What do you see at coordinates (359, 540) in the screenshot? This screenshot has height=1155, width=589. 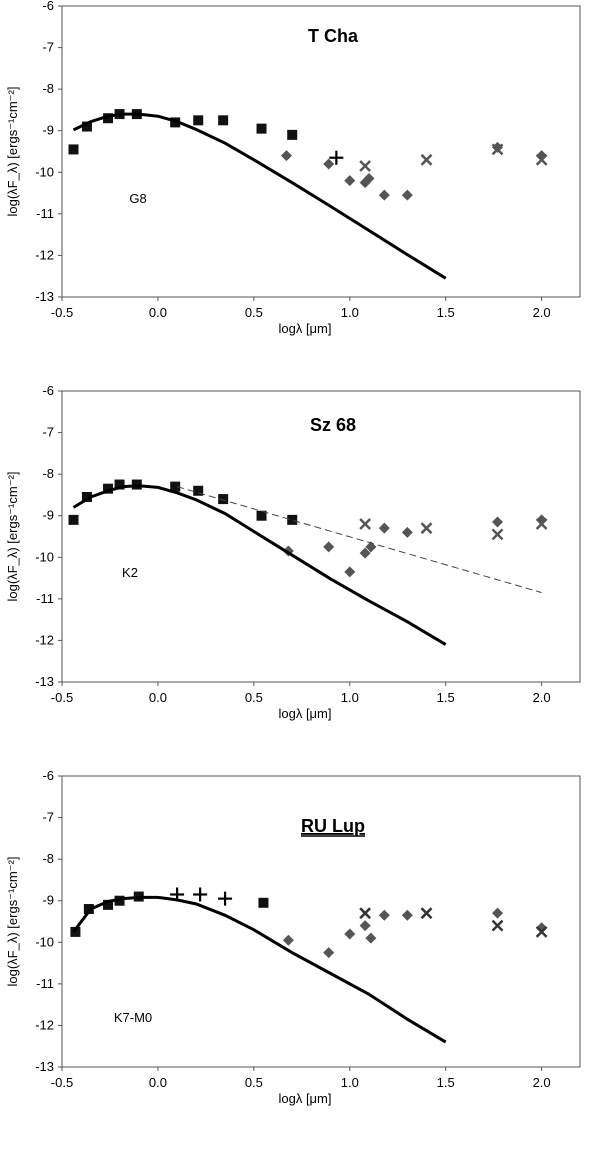 I see `dashed-fit-line` at bounding box center [359, 540].